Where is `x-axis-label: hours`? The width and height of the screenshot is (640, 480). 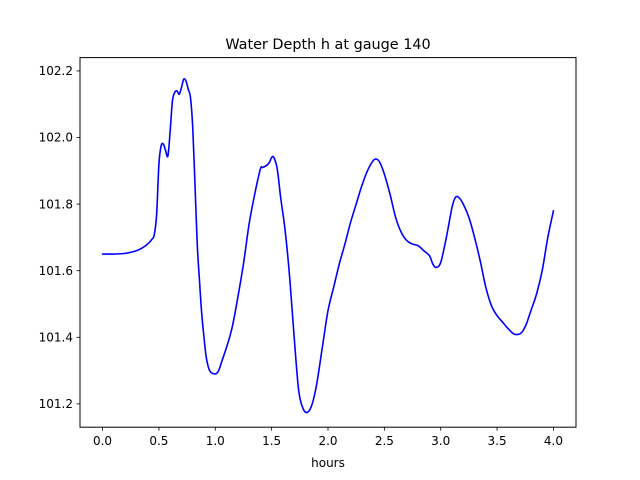
x-axis-label: hours is located at coordinates (328, 463).